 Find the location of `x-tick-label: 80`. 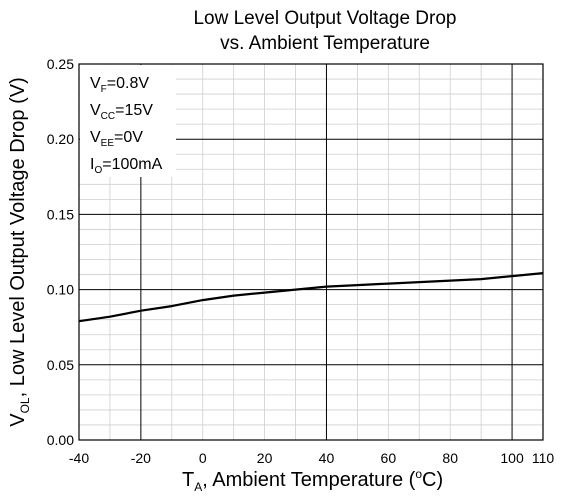

x-tick-label: 80 is located at coordinates (450, 458).